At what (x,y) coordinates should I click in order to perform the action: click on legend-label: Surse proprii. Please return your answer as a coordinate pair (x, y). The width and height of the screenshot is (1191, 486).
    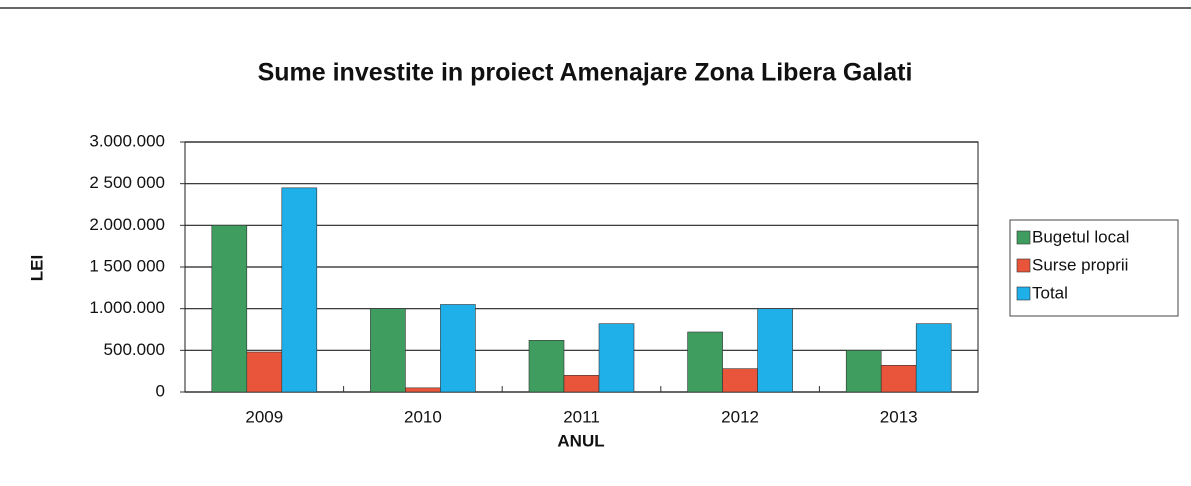
    Looking at the image, I should click on (1080, 264).